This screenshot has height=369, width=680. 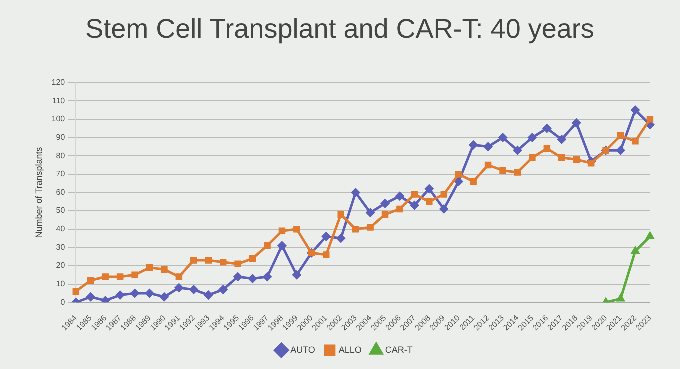 I want to click on y-tick-label: 50, so click(x=61, y=211).